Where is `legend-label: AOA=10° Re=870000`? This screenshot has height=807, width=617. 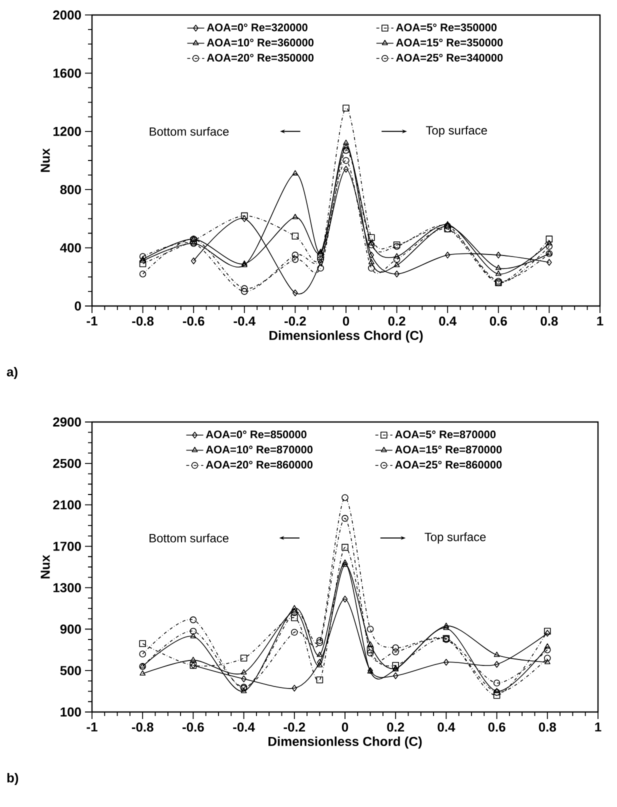
legend-label: AOA=10° Re=870000 is located at coordinates (259, 450).